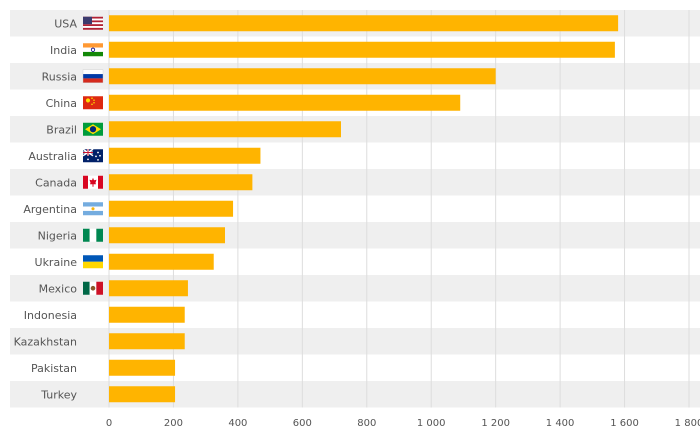  Describe the element at coordinates (56, 182) in the screenshot. I see `label-canada: Canada` at that location.